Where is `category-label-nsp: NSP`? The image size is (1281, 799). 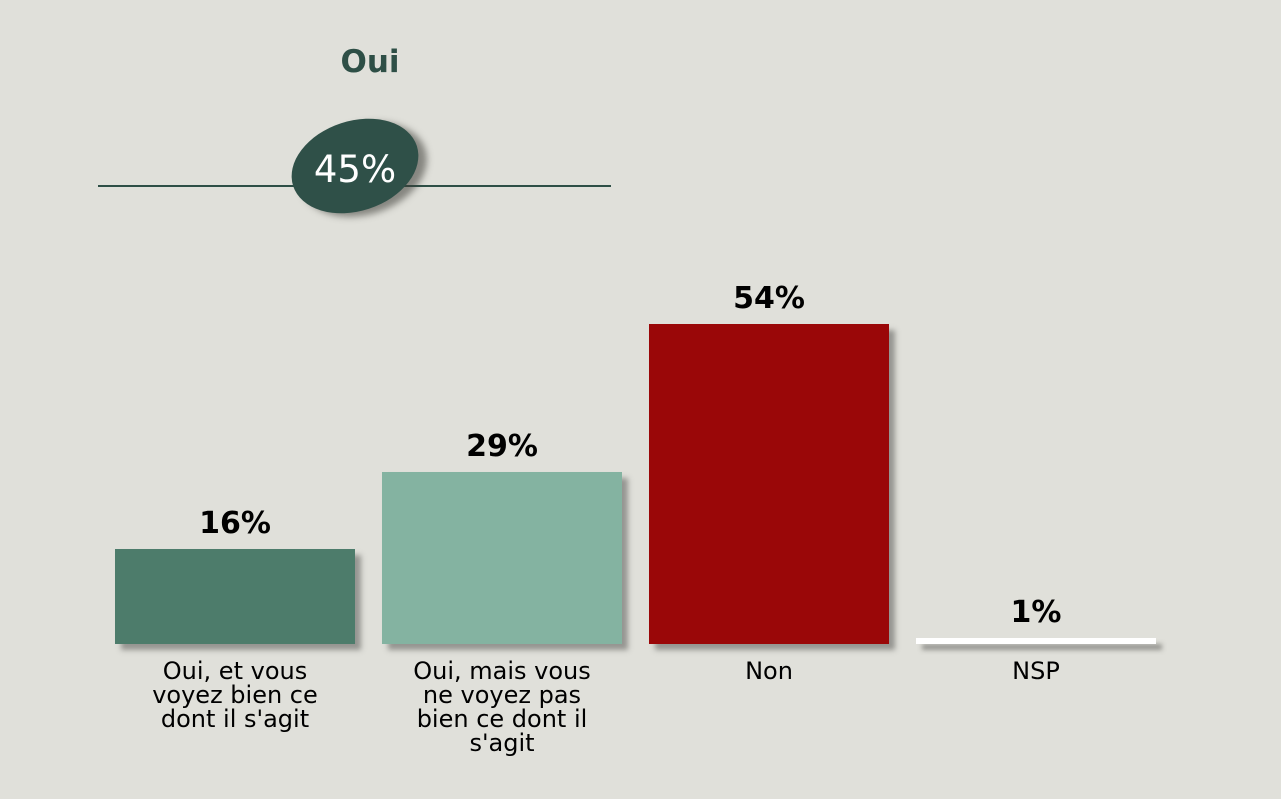
category-label-nsp: NSP is located at coordinates (1036, 671).